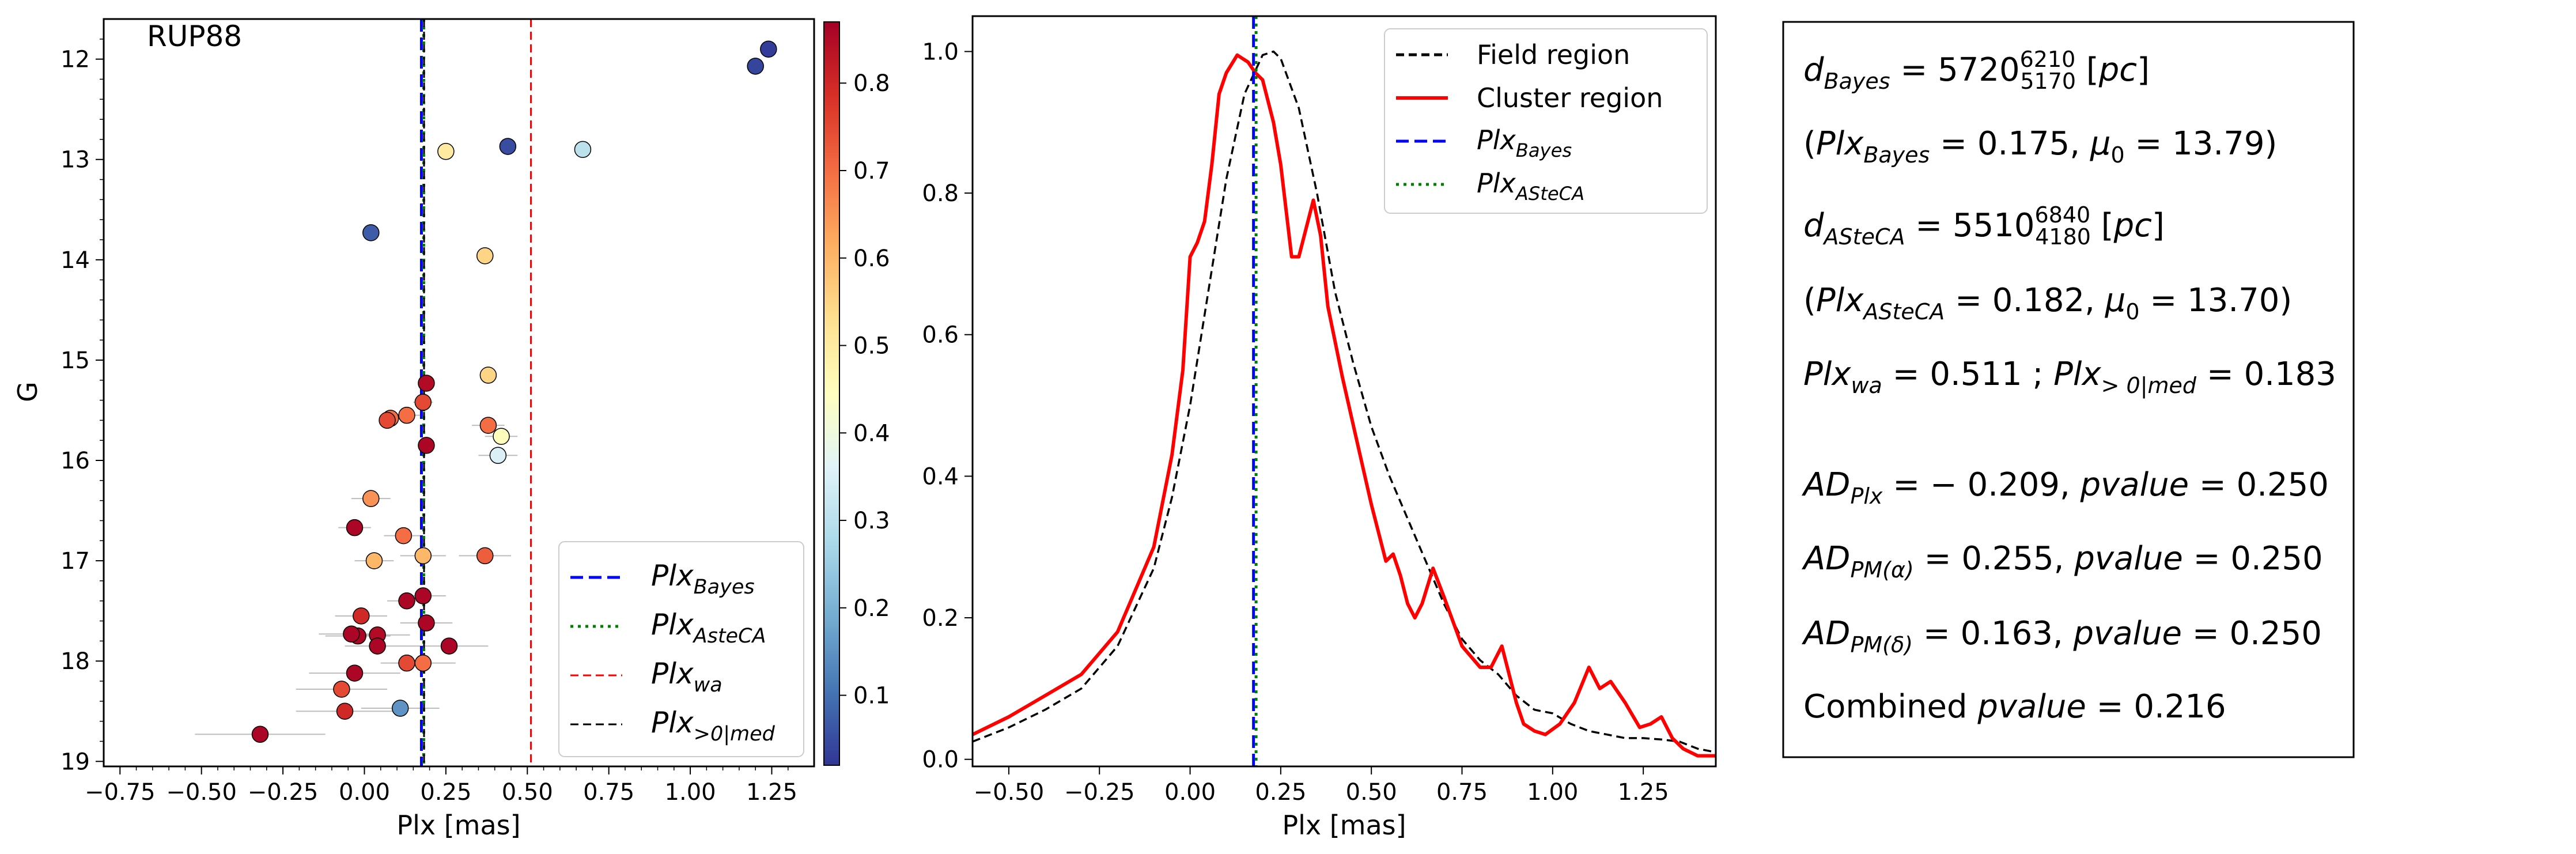 Image resolution: width=2576 pixels, height=854 pixels. Describe the element at coordinates (1890, 706) in the screenshot. I see `info-part: Combined` at that location.